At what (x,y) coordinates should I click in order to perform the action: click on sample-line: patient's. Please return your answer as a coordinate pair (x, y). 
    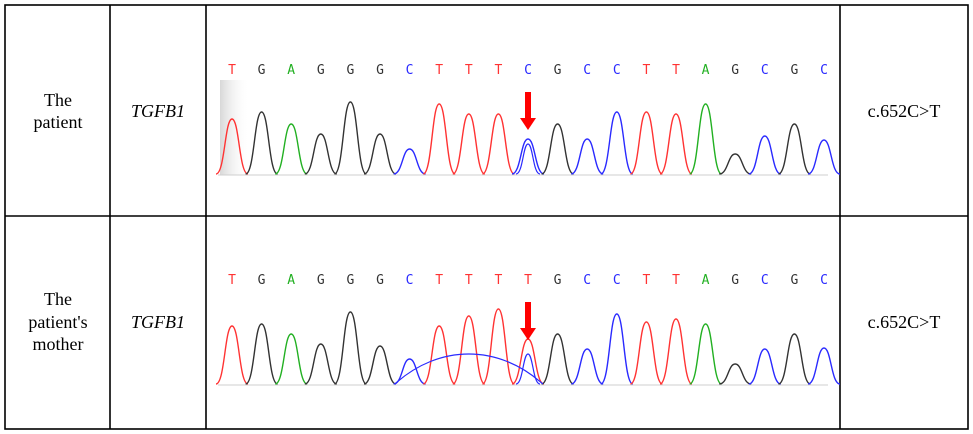
    Looking at the image, I should click on (58, 321).